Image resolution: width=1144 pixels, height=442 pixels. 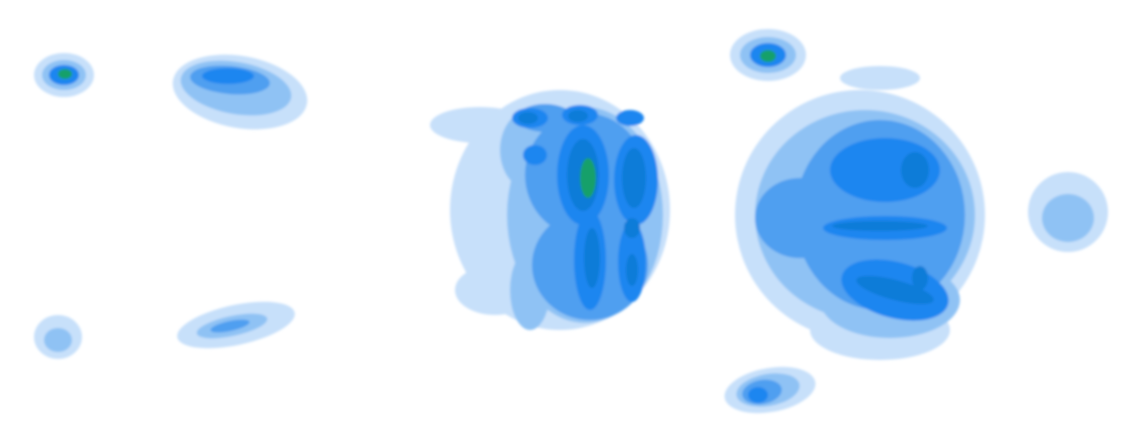 I want to click on heatmap-region-lower-left-spot, so click(x=58, y=337).